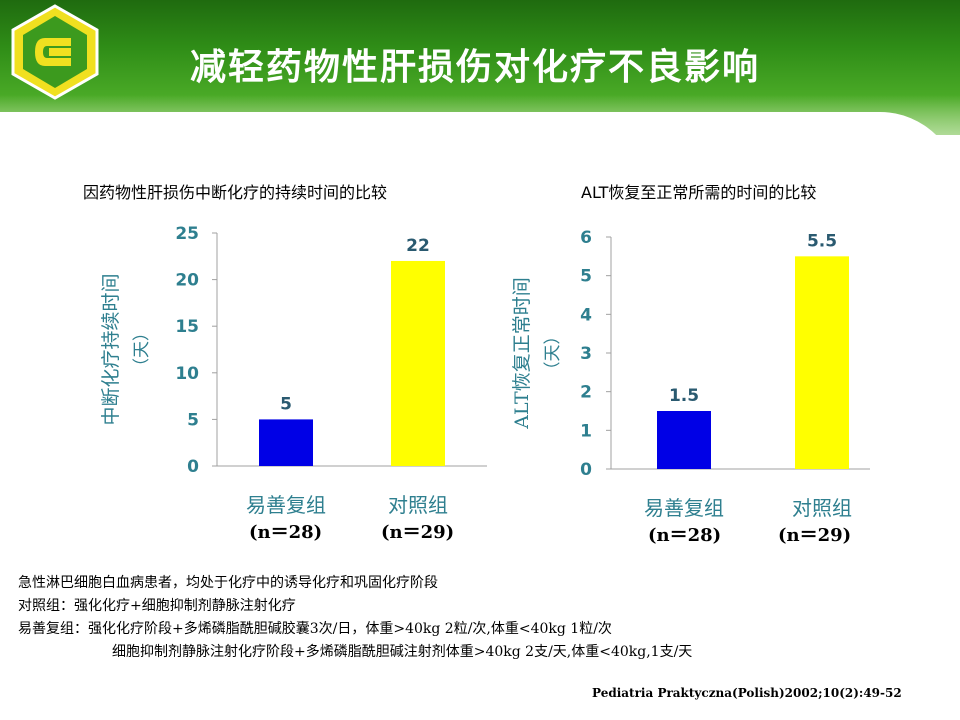 This screenshot has width=960, height=720. Describe the element at coordinates (111, 349) in the screenshot. I see `y-axis-label: 中断化疗持续时间` at that location.